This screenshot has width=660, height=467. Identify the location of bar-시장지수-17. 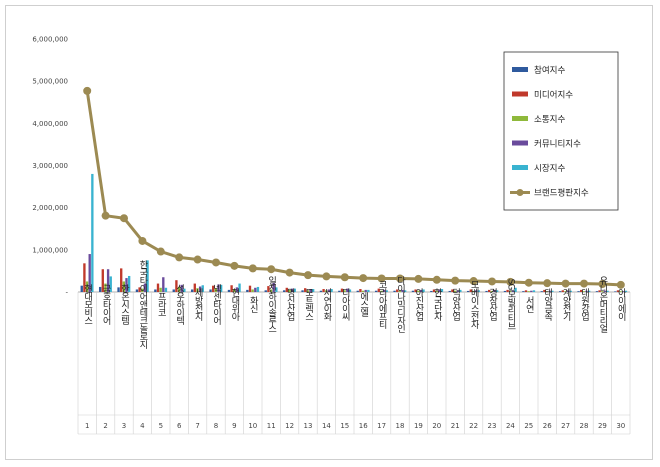
(386, 291).